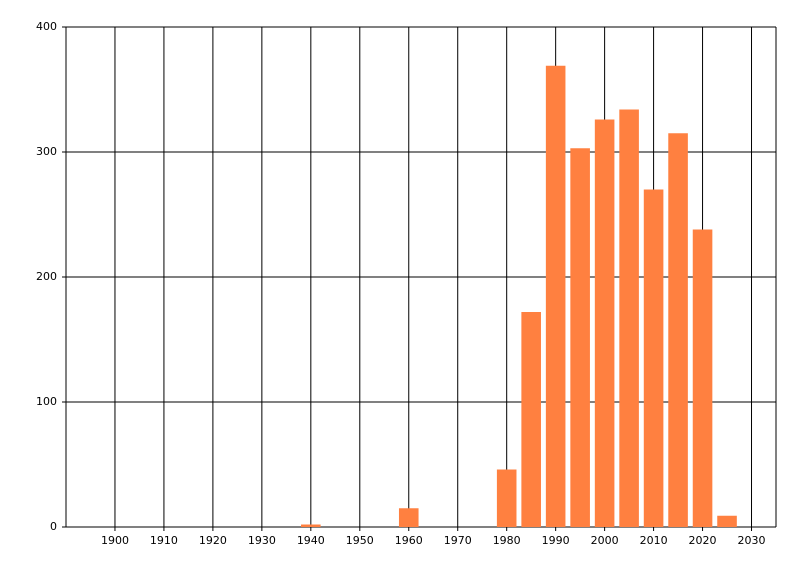 This screenshot has height=580, width=800. What do you see at coordinates (360, 540) in the screenshot?
I see `x-tick-label: 1950` at bounding box center [360, 540].